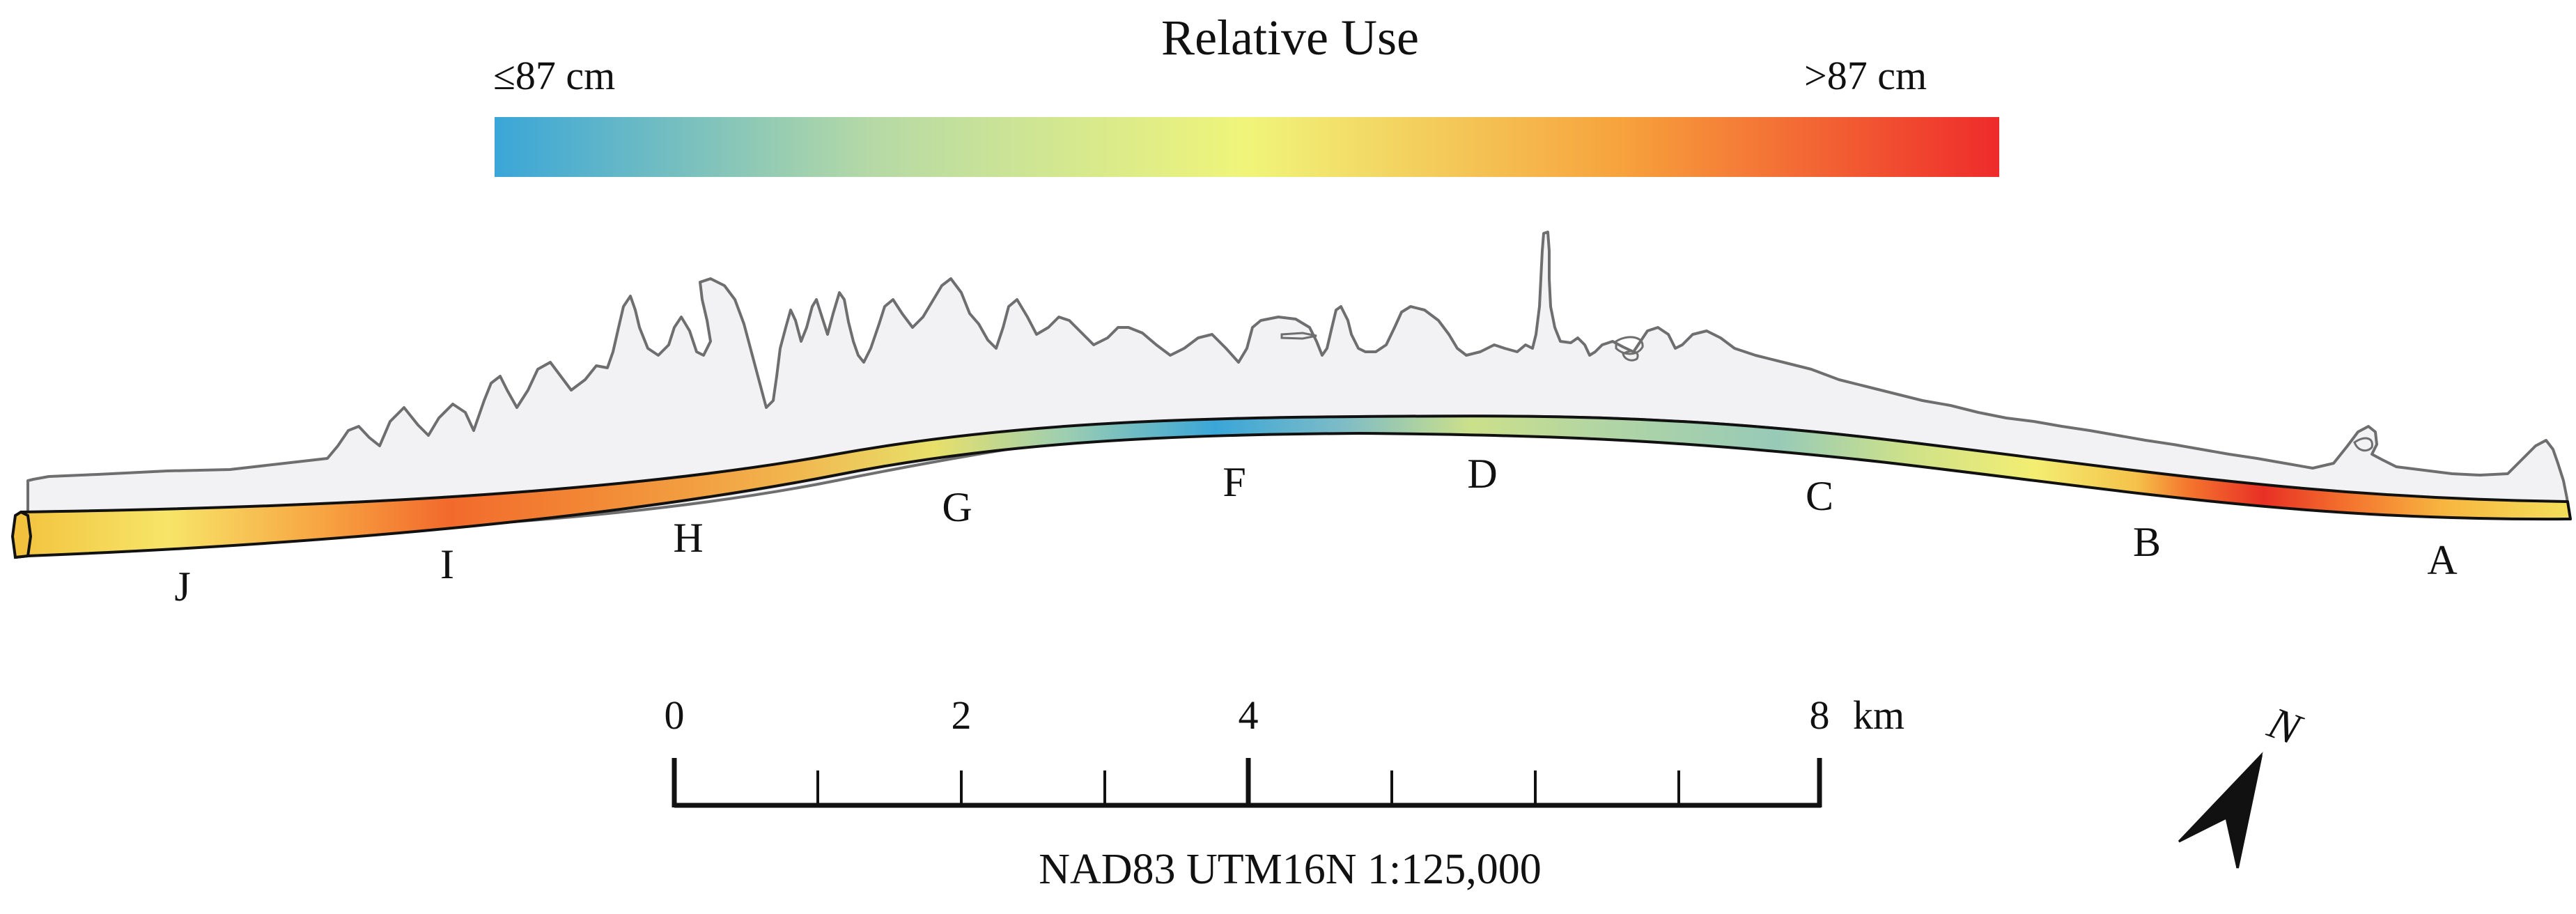  Describe the element at coordinates (182, 587) in the screenshot. I see `site-label-j: J` at that location.